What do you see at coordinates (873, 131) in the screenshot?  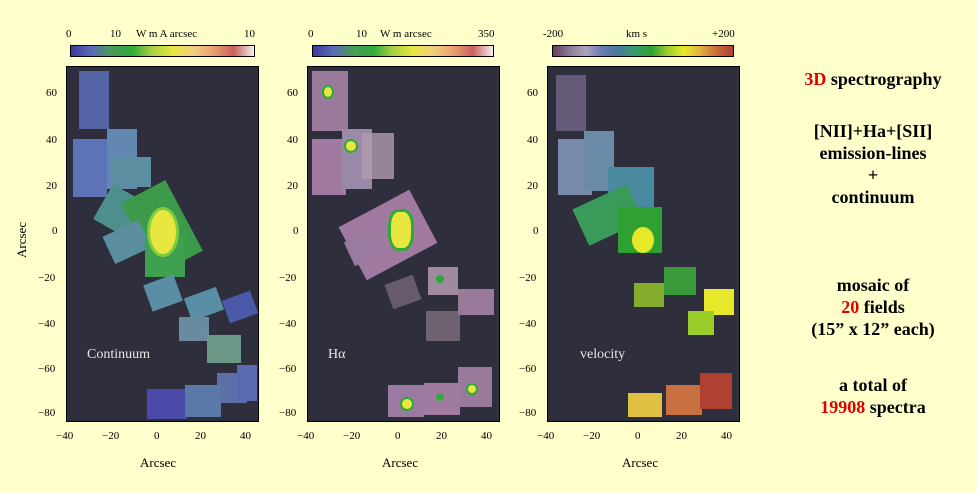 I see `description-line: [NII]+Ha+[SII]` at bounding box center [873, 131].